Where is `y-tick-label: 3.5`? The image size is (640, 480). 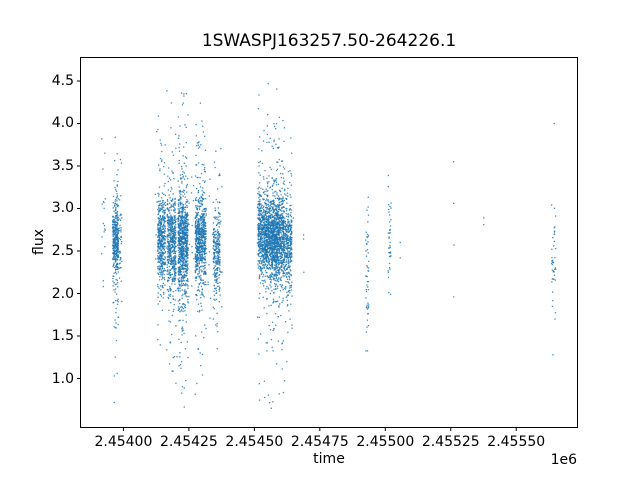 y-tick-label: 3.5 is located at coordinates (62, 165).